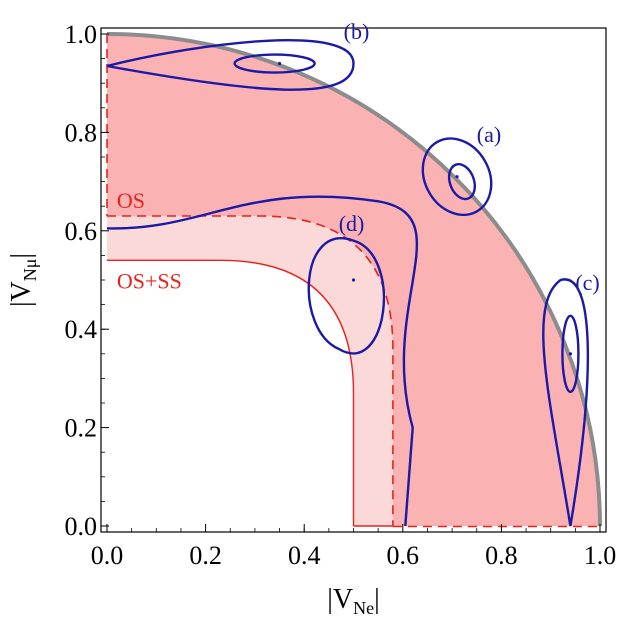 This screenshot has width=624, height=619. I want to click on contour-a-inner, so click(462, 181).